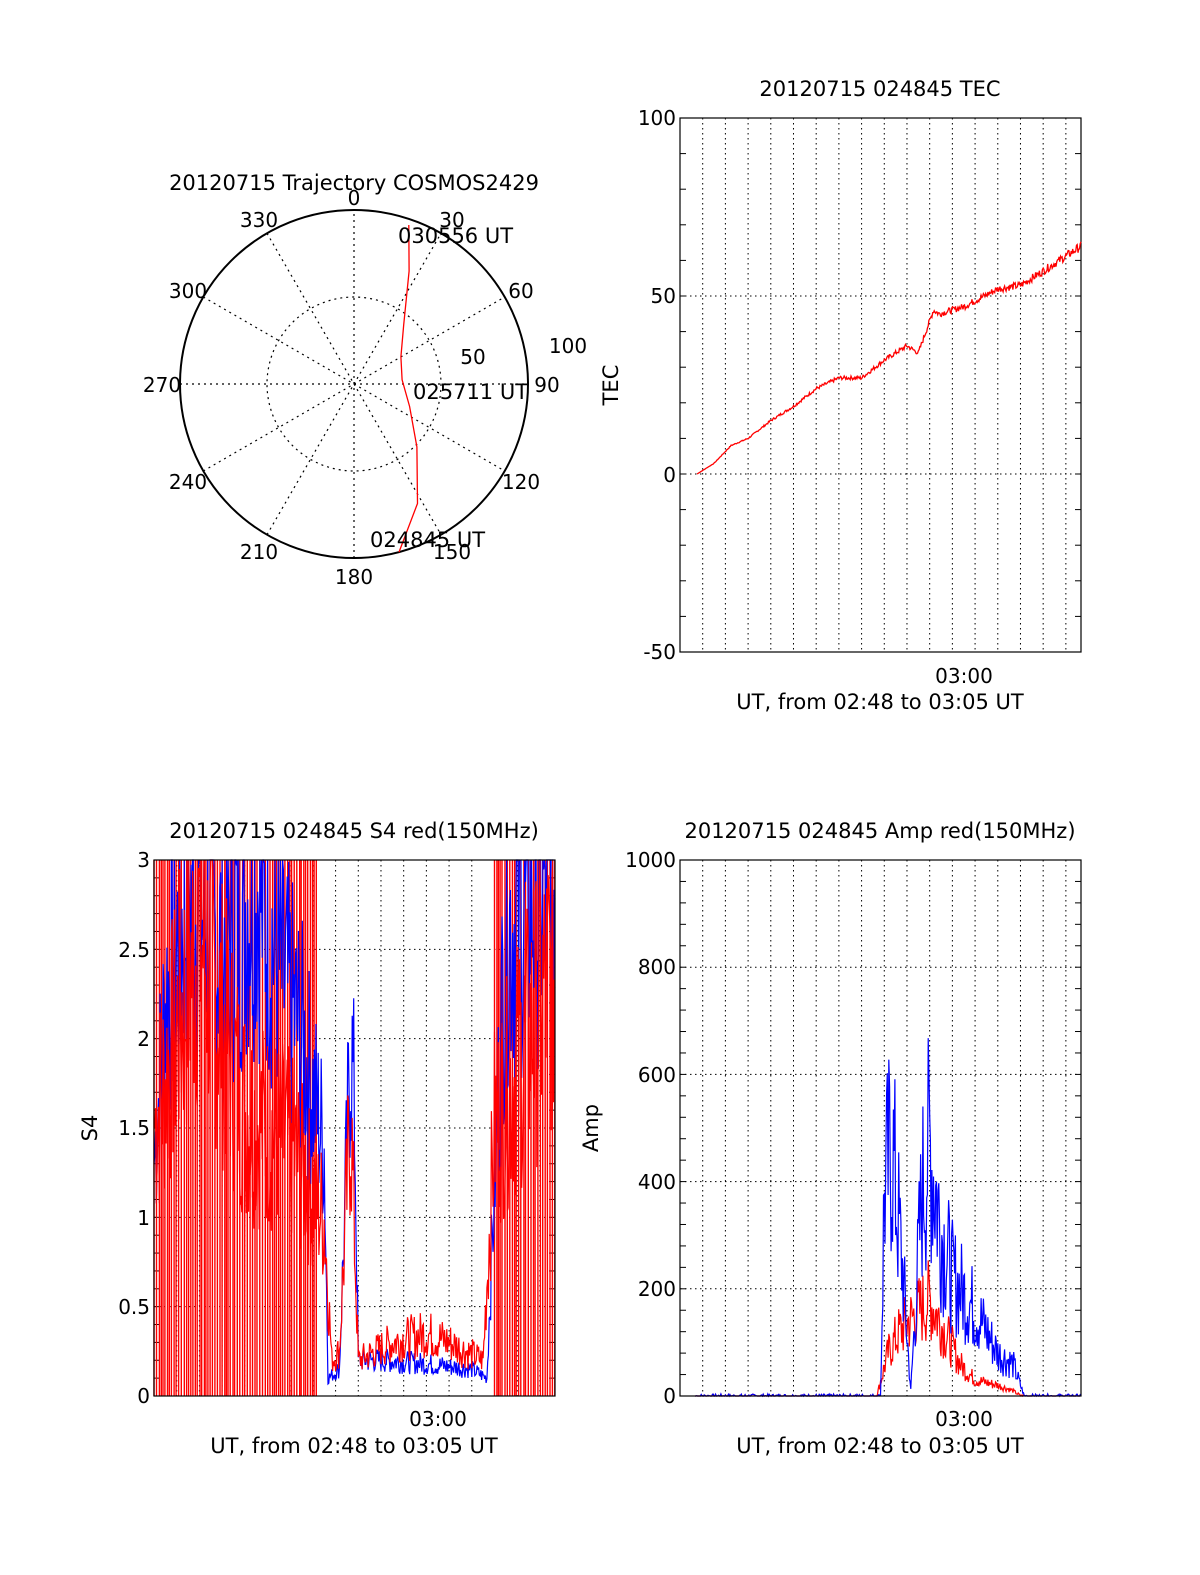  I want to click on amp-ytick: 0, so click(669, 1396).